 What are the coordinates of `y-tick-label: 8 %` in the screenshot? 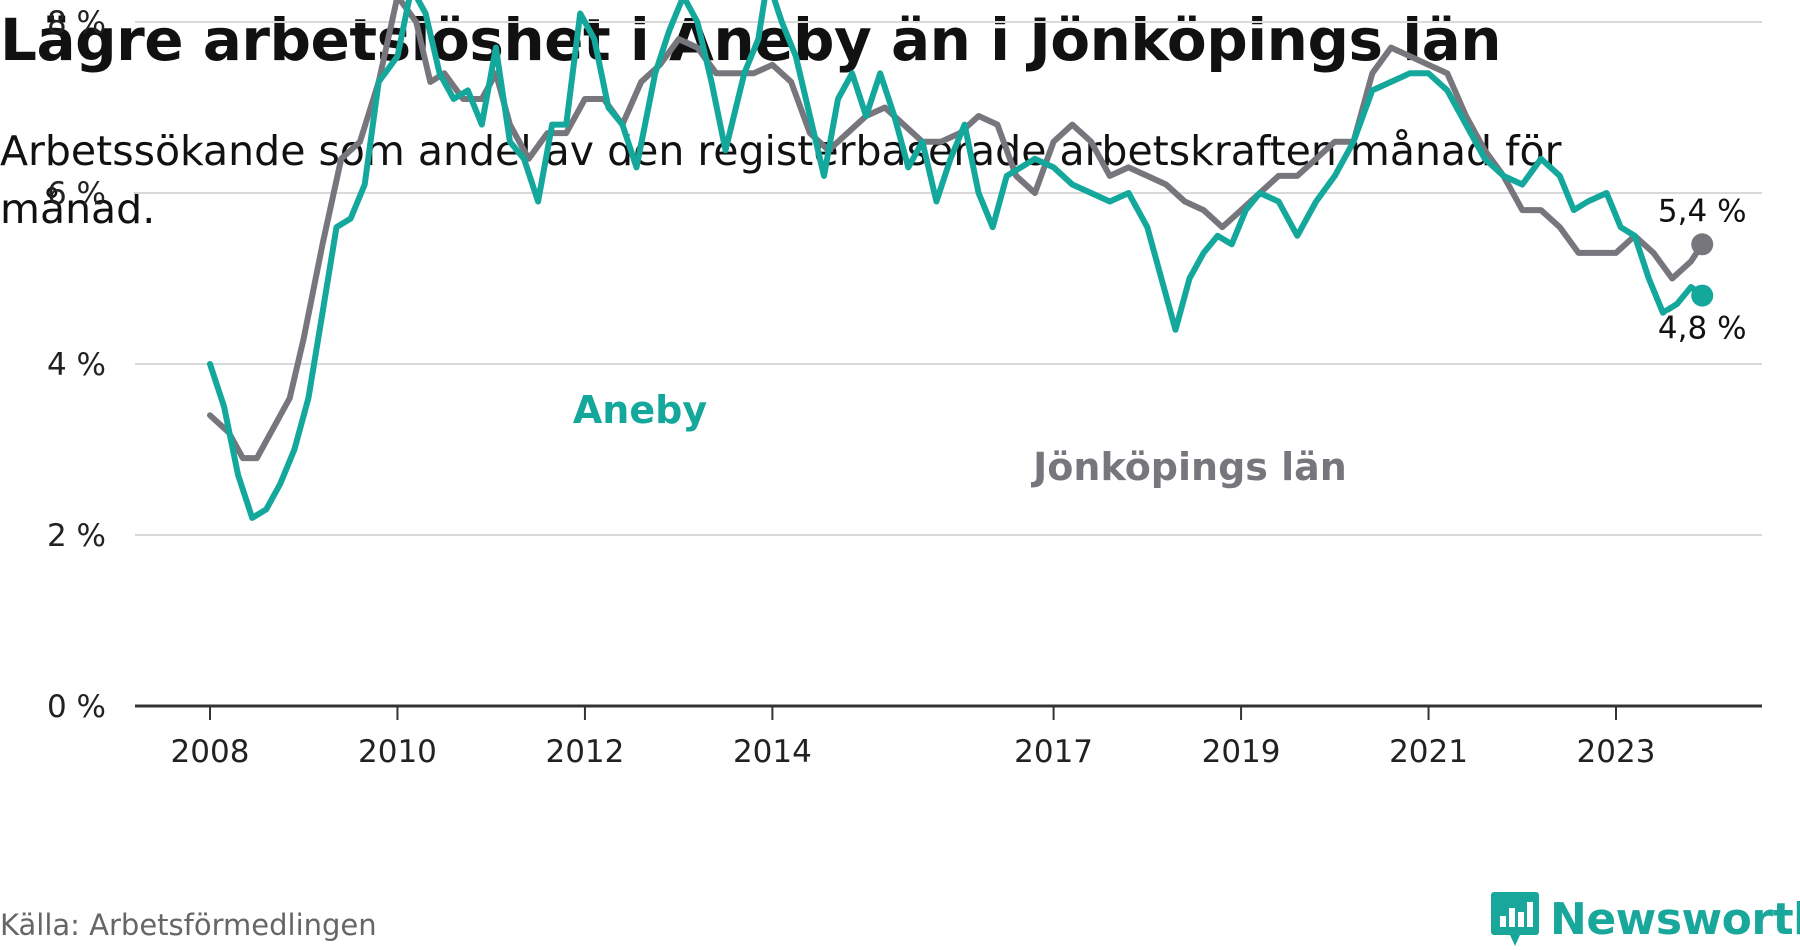 It's located at (76, 23).